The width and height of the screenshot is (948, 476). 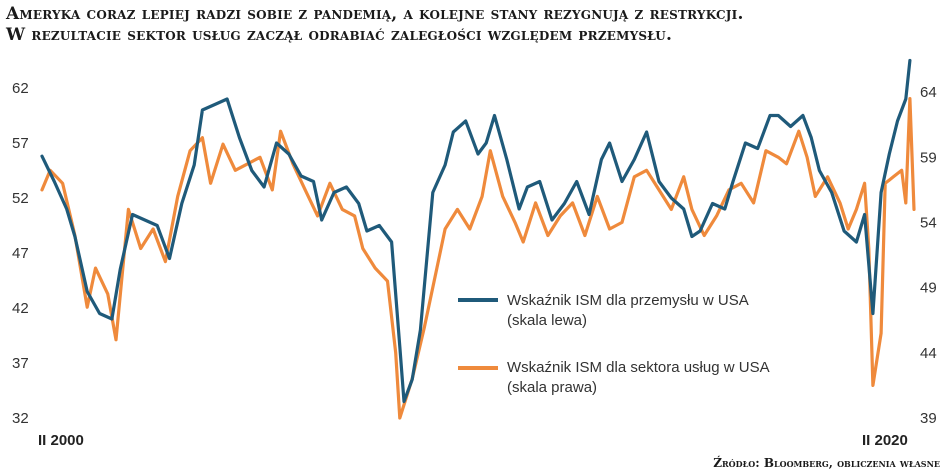 I want to click on y-left-tick-label: 52, so click(x=20, y=198).